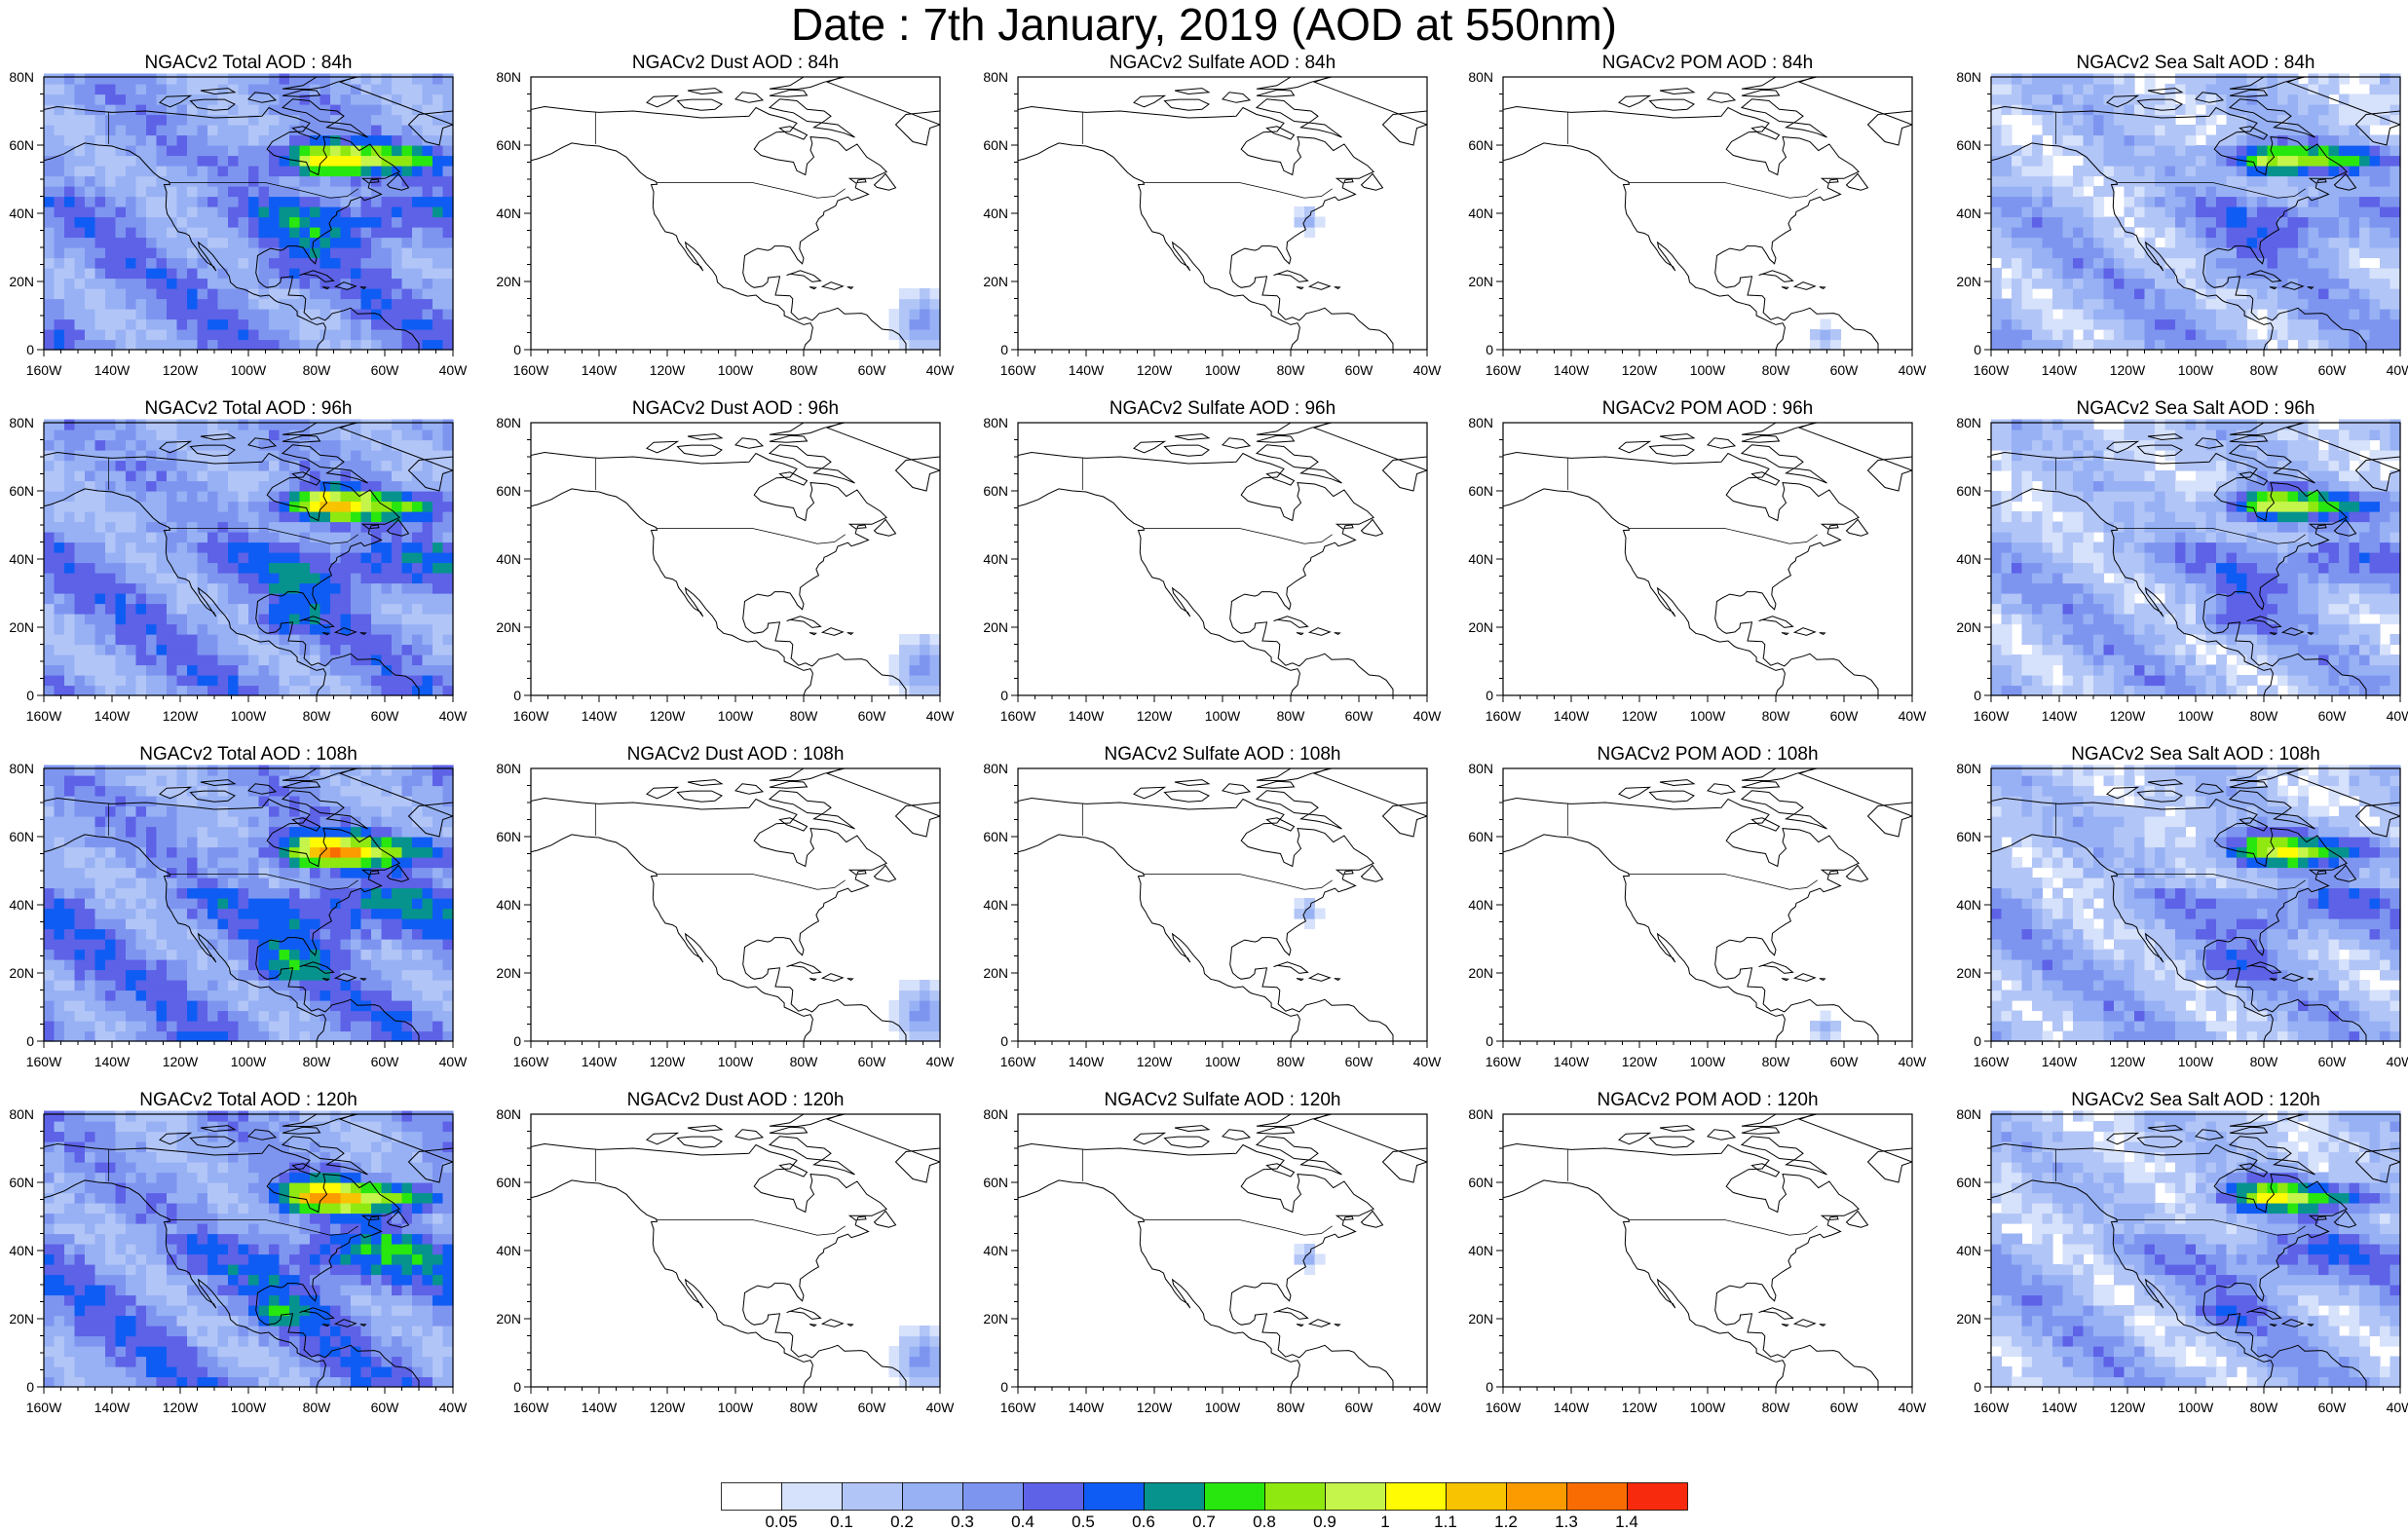 The image size is (2408, 1532). I want to click on colorbar-level-label: 1.4, so click(1626, 1522).